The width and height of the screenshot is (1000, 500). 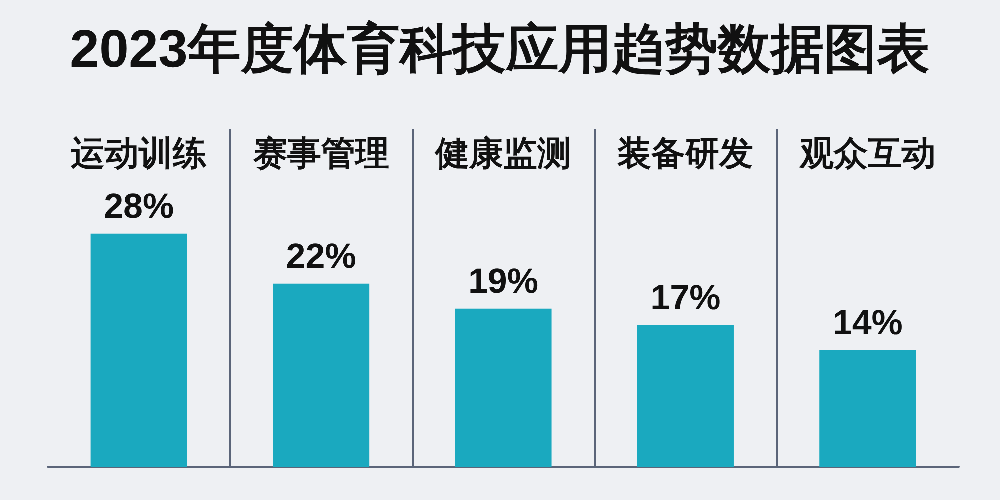 I want to click on x-tick-label: 装备研发, so click(x=686, y=154).